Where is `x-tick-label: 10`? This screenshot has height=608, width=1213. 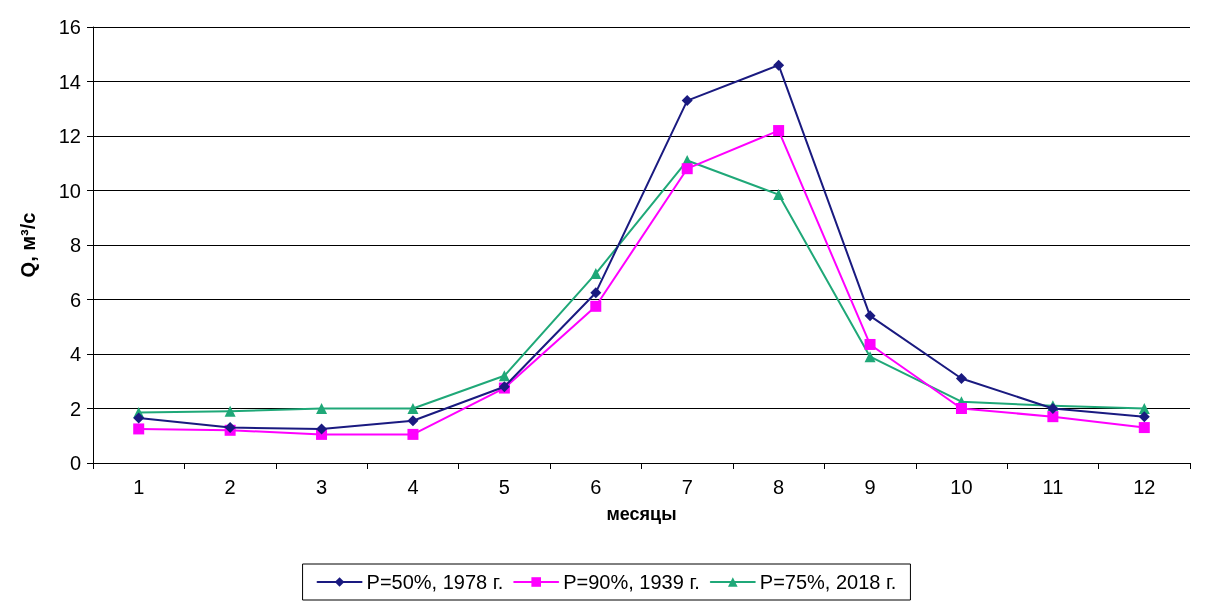 x-tick-label: 10 is located at coordinates (961, 487).